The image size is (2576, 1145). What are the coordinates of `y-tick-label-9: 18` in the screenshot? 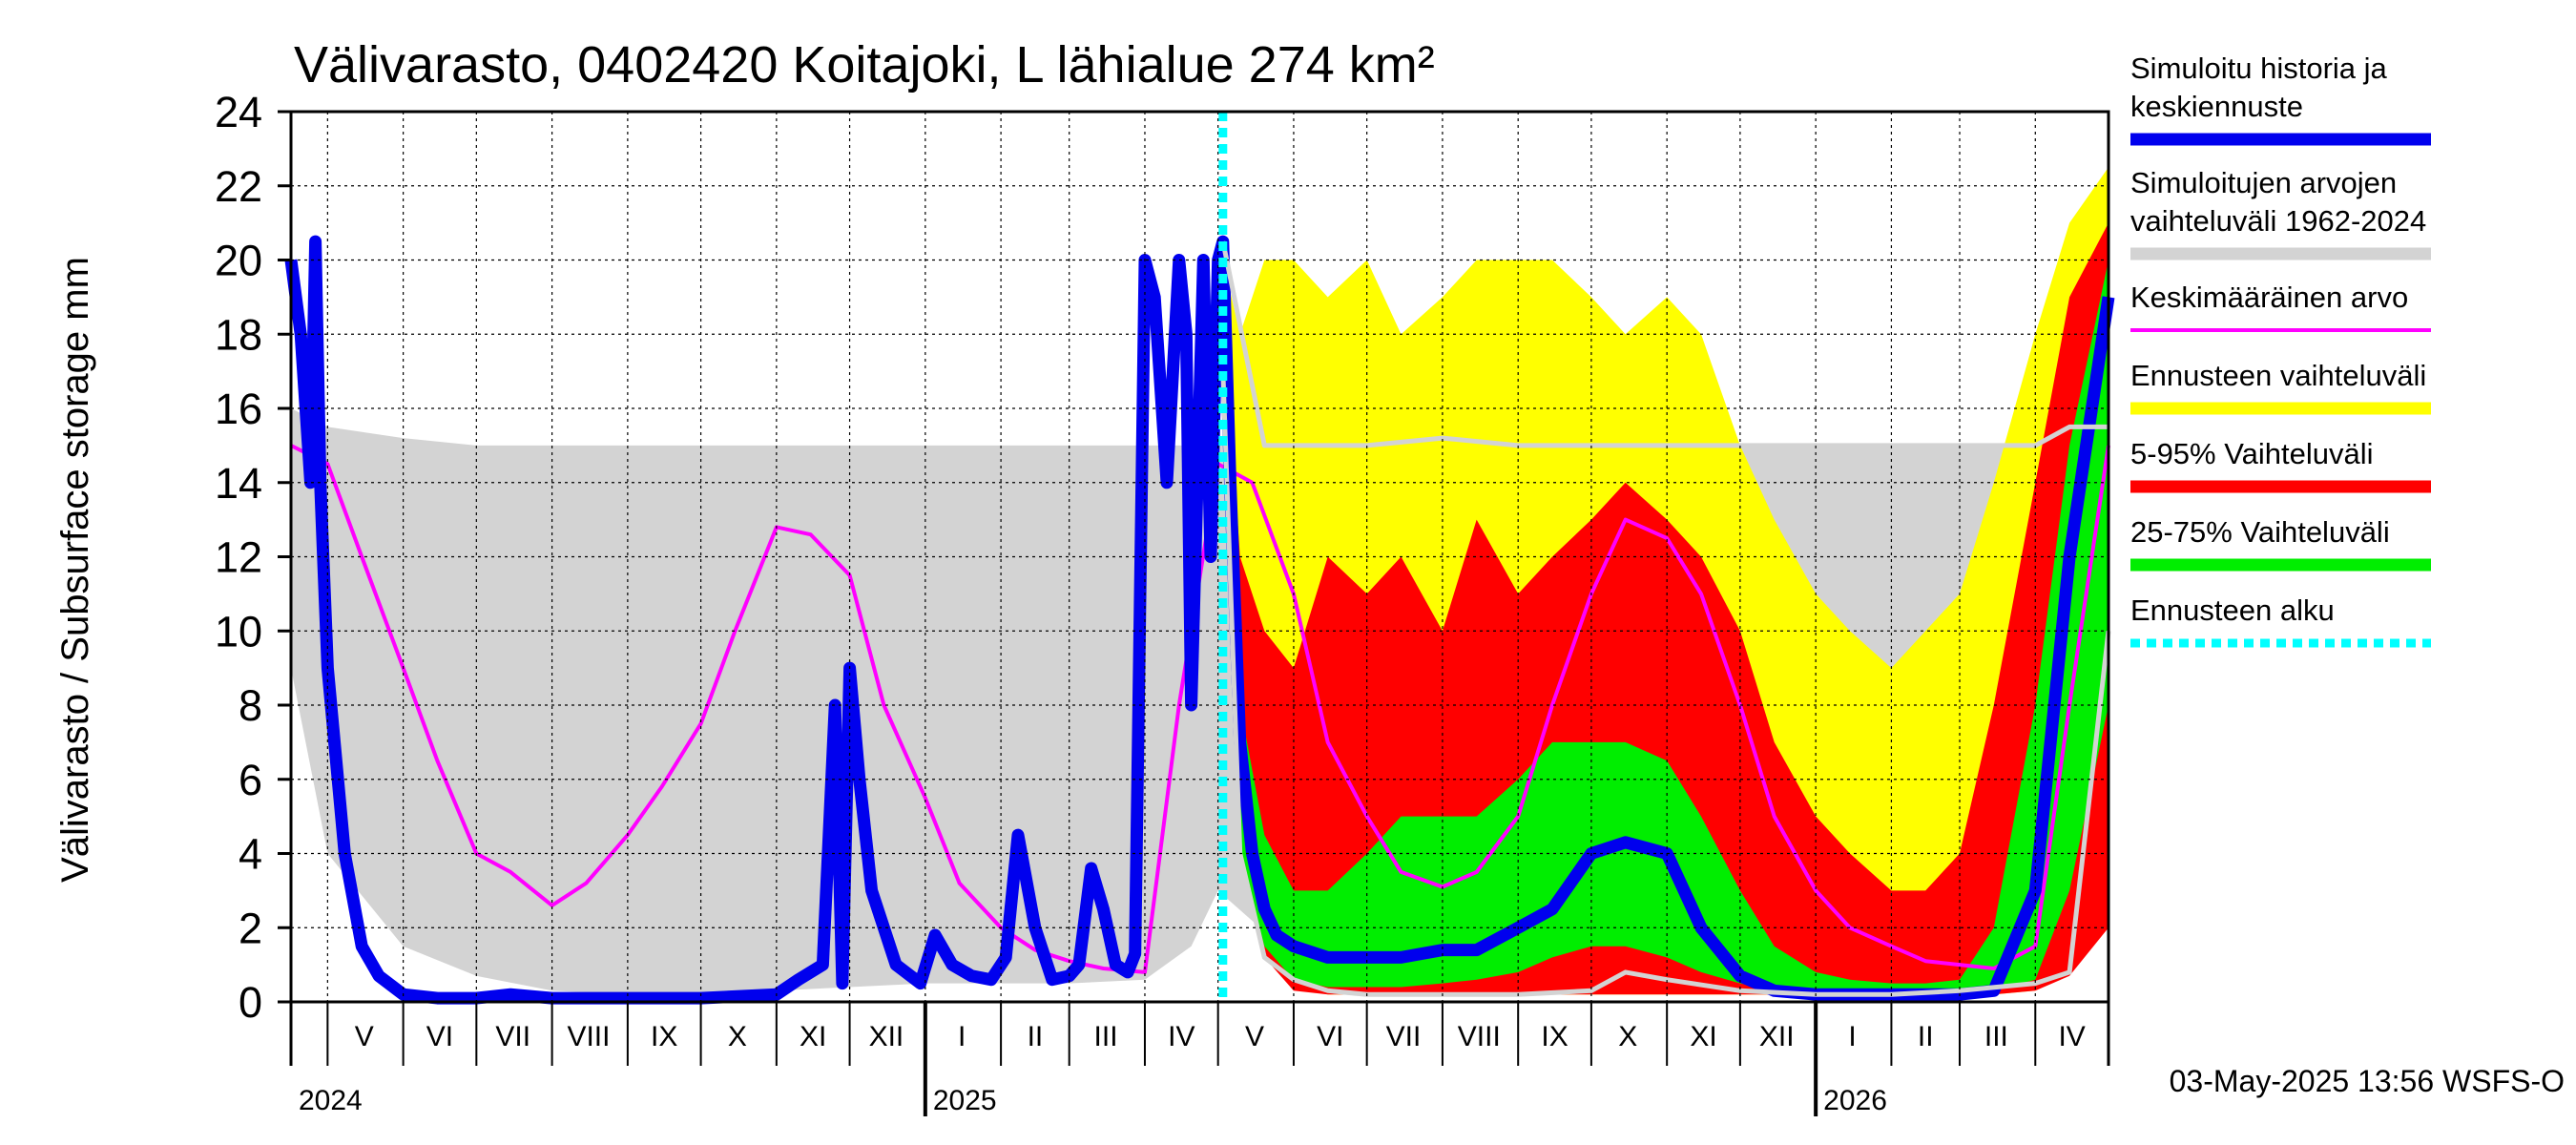 It's located at (238, 335).